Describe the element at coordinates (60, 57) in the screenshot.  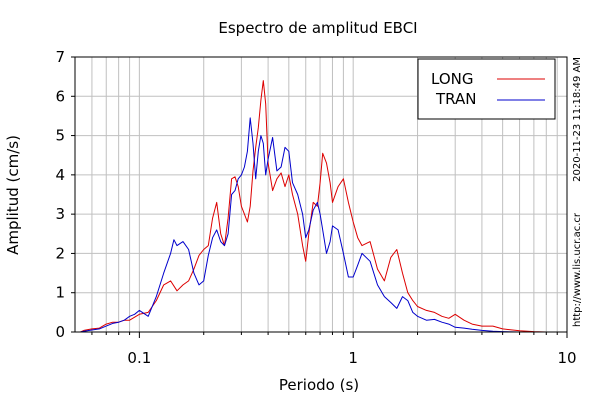
I see `y-tick-label: 7` at that location.